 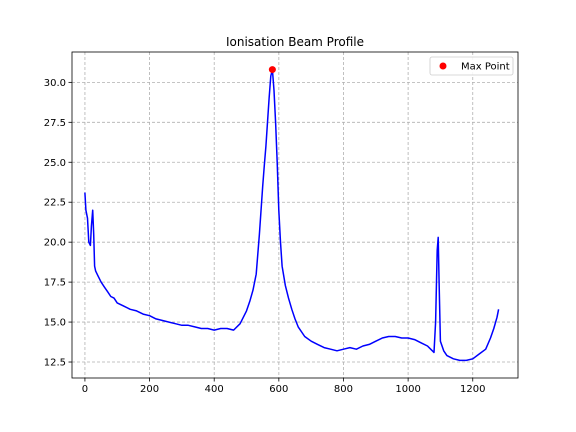 I want to click on y-tick-label: 27.5, so click(x=55, y=123).